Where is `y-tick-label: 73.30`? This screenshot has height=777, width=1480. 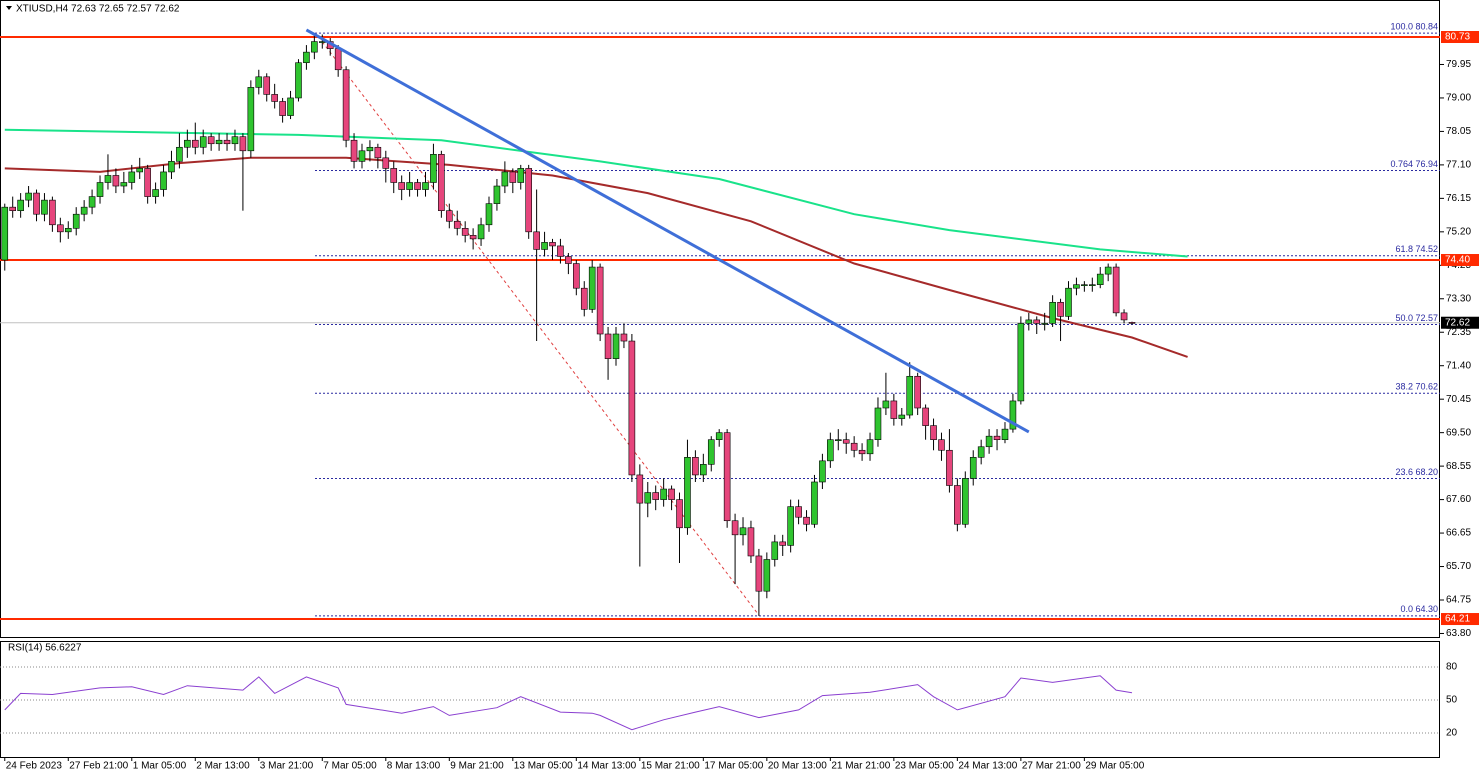 y-tick-label: 73.30 is located at coordinates (1458, 298).